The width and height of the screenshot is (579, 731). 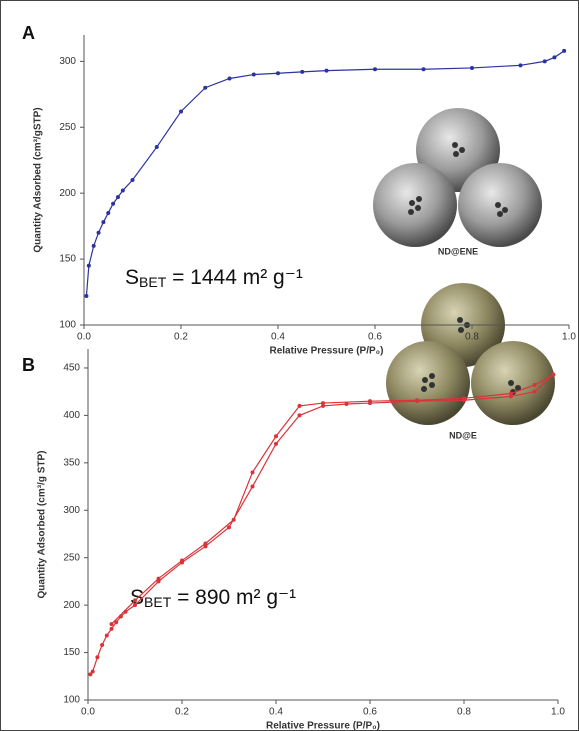 I want to click on annotation-text: = 890 m² g⁻¹, so click(x=233, y=597).